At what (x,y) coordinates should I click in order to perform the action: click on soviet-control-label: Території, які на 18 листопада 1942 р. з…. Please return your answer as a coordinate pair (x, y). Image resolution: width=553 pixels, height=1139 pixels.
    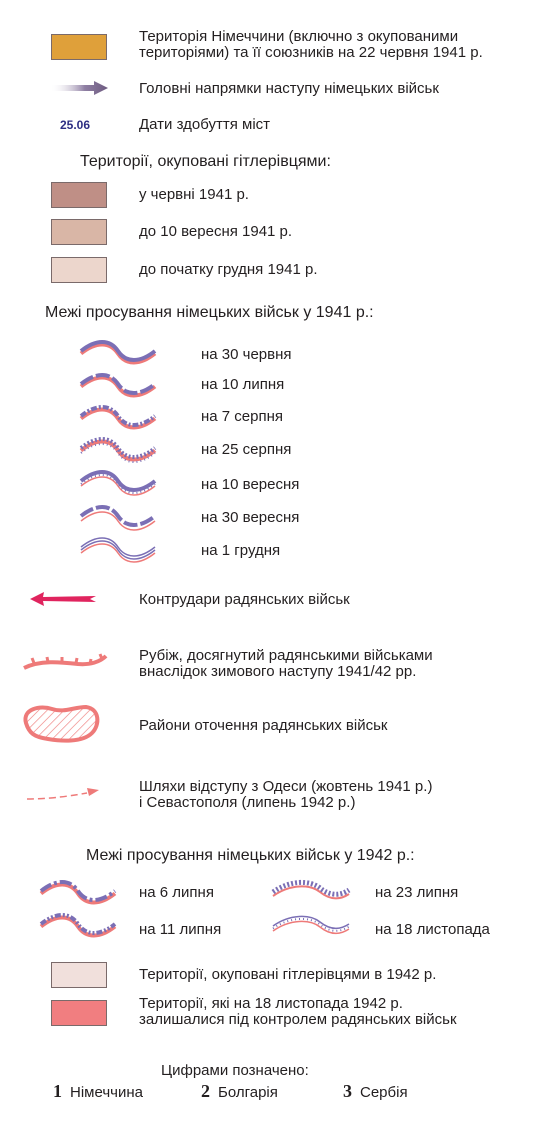
    Looking at the image, I should click on (298, 1011).